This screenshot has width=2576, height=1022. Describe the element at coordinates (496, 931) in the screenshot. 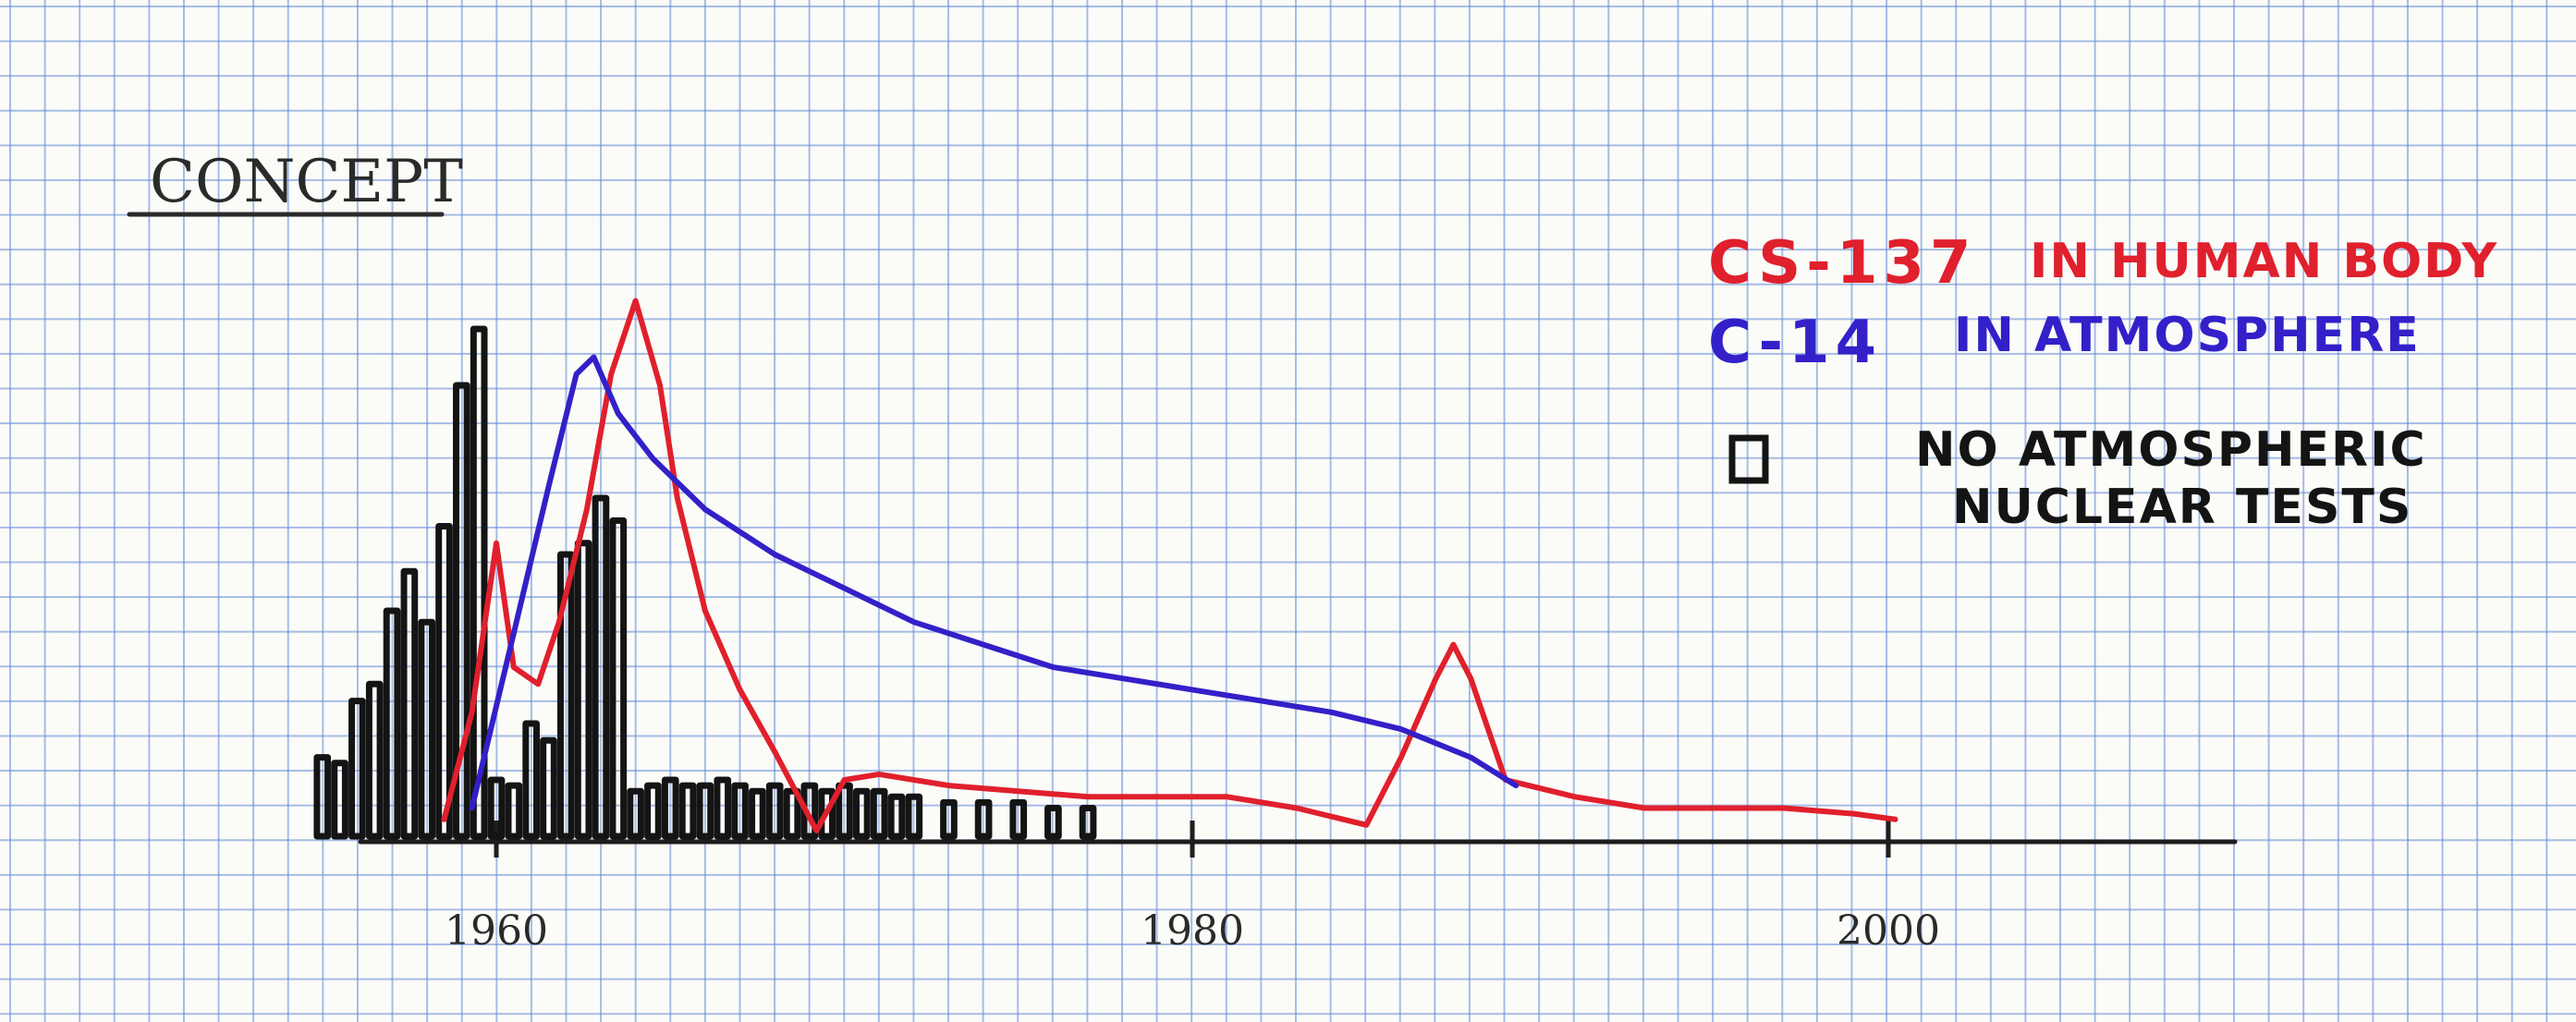

I see `x-tick-label: 1960` at that location.